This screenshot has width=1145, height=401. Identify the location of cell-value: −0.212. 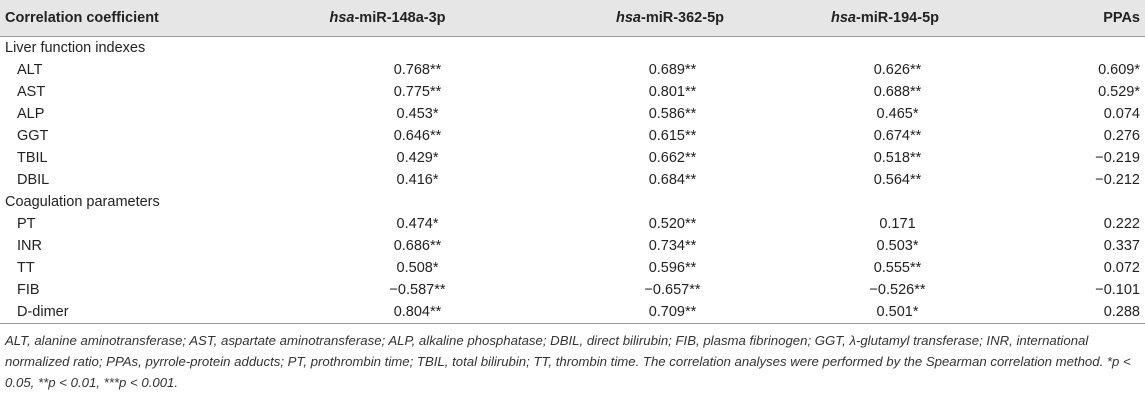
(1117, 180).